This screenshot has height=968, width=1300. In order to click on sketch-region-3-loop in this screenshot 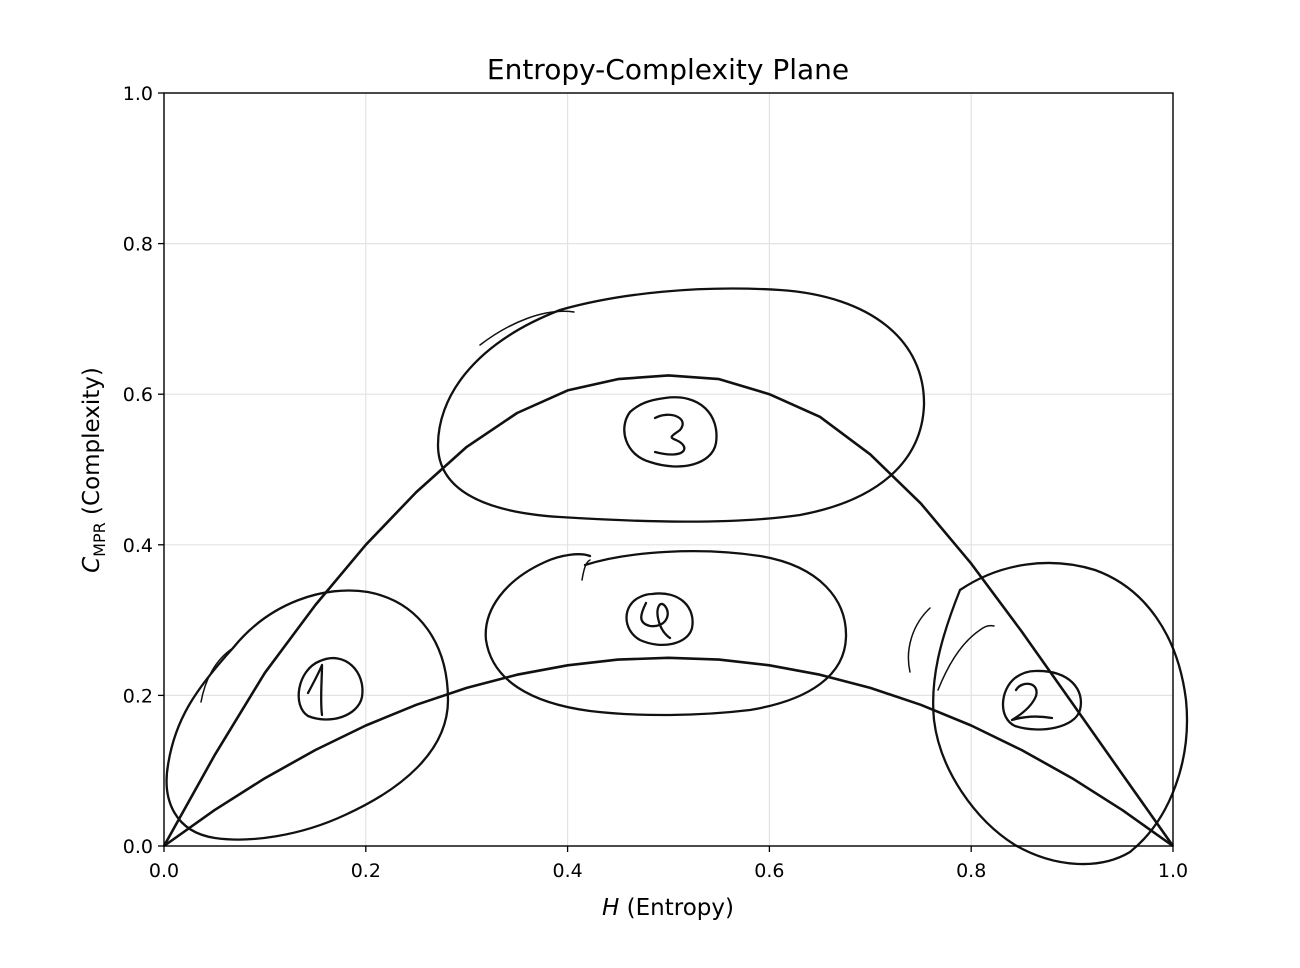, I will do `click(681, 405)`.